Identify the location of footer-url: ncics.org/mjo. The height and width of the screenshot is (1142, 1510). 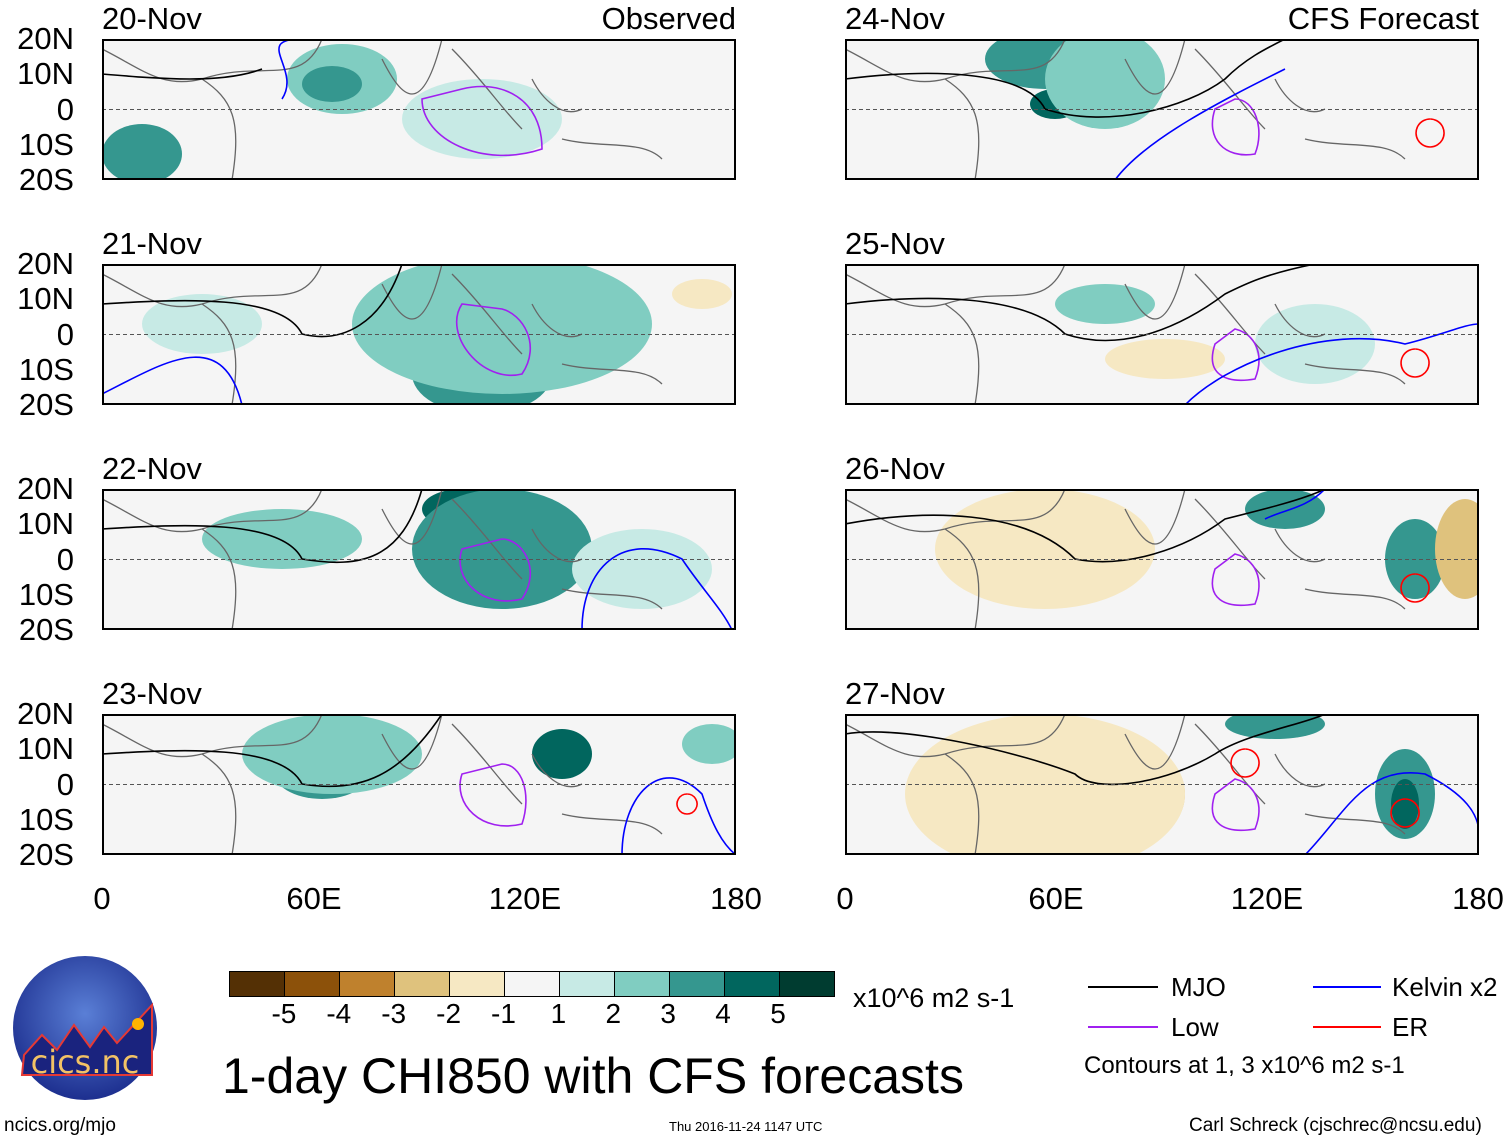
(60, 1125).